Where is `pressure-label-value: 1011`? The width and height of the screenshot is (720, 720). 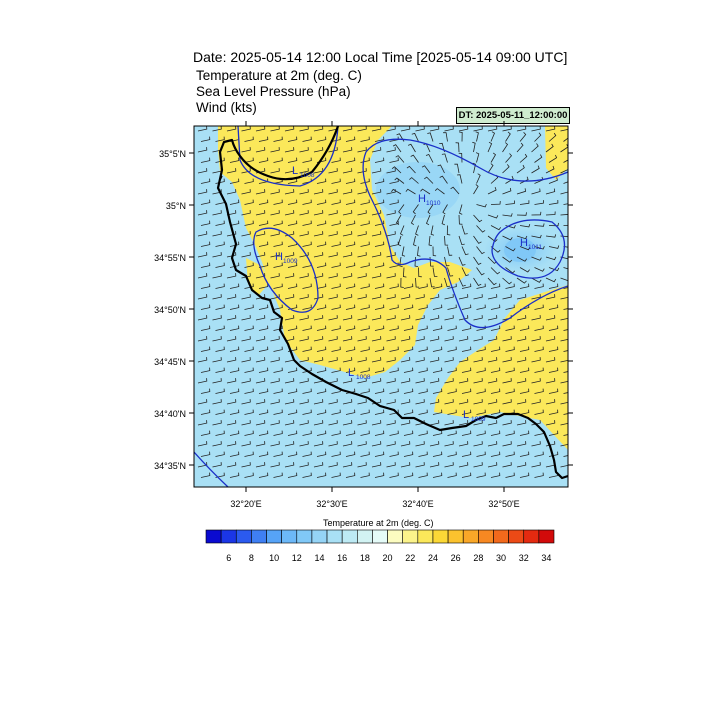
pressure-label-value: 1011 is located at coordinates (535, 247).